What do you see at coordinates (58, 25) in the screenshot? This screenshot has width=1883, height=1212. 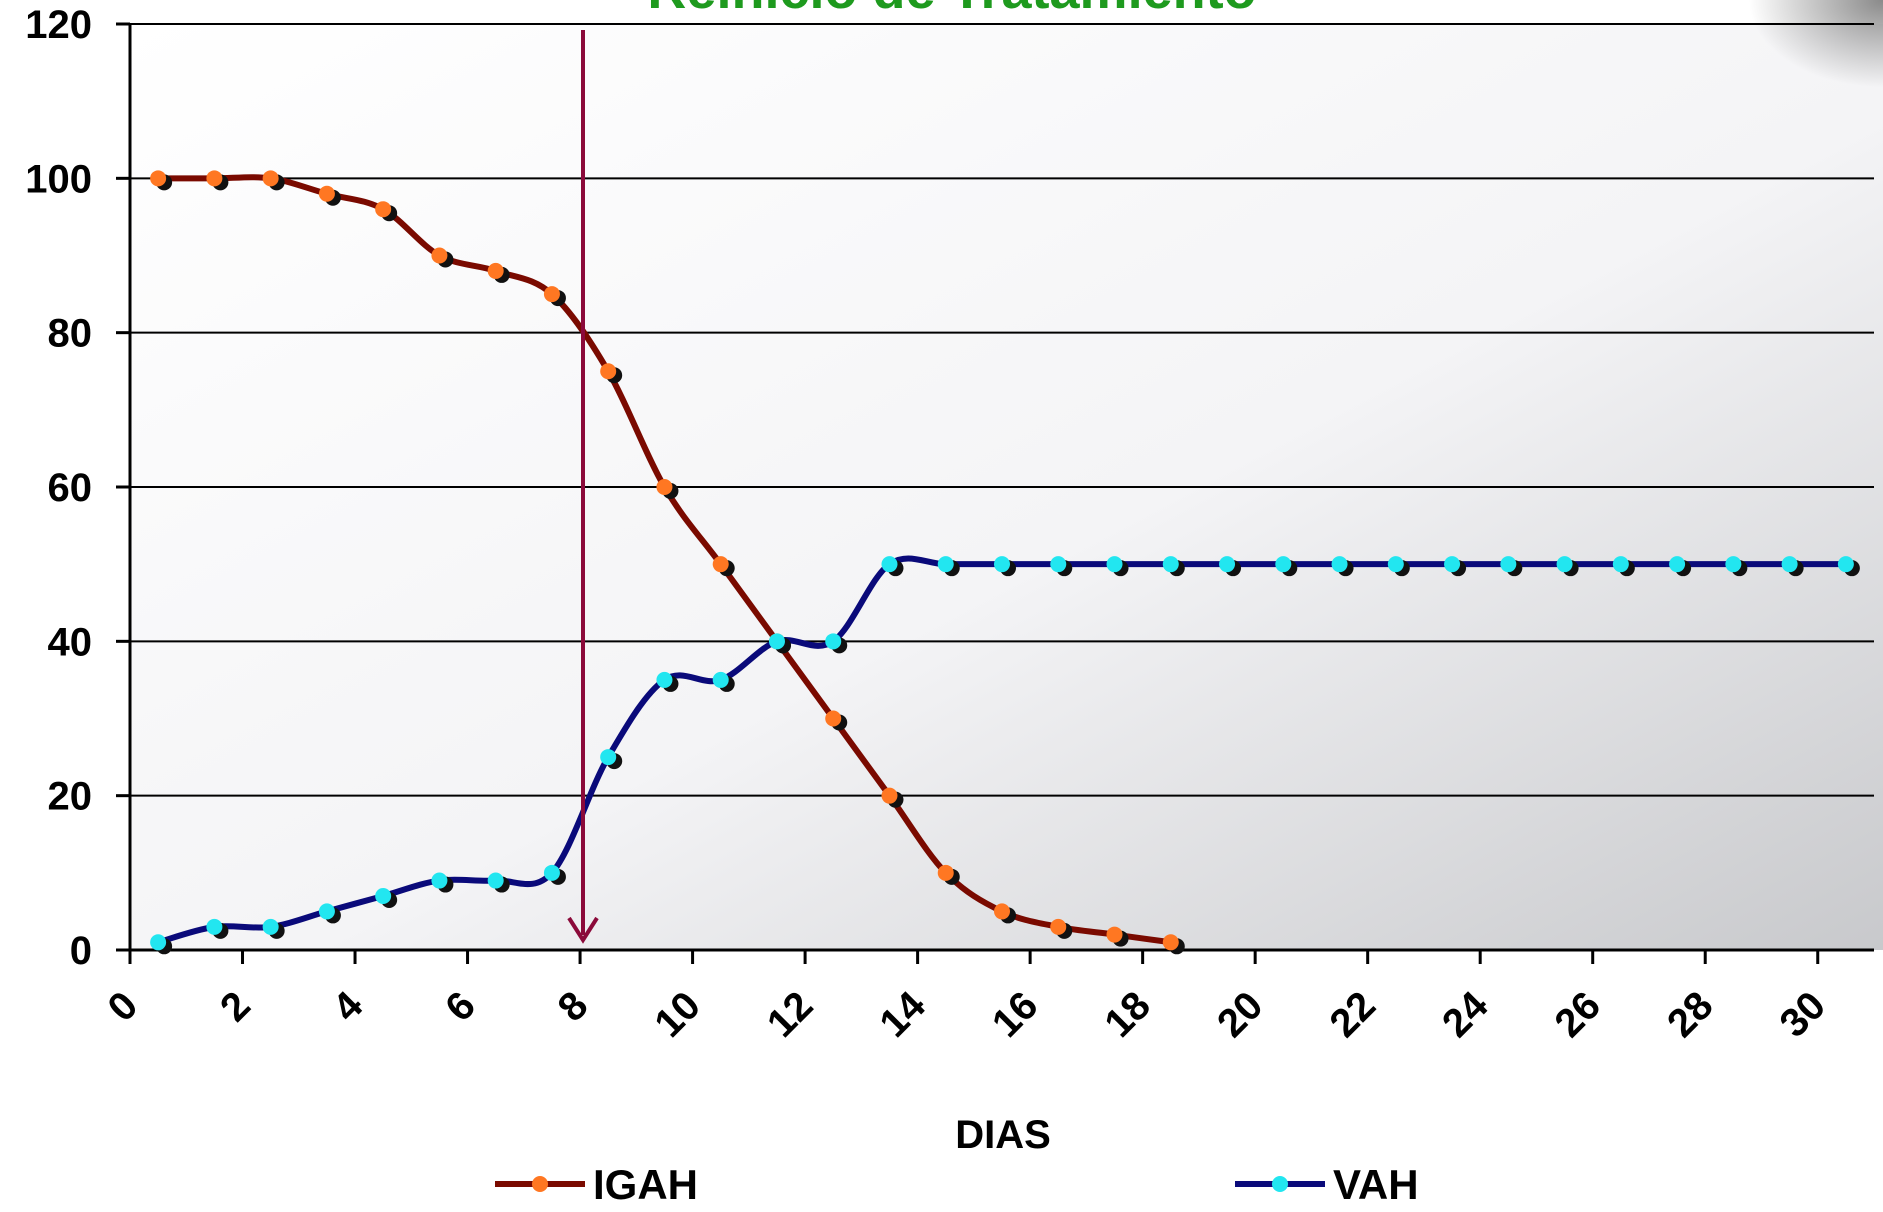 I see `y-tick-label: 120` at bounding box center [58, 25].